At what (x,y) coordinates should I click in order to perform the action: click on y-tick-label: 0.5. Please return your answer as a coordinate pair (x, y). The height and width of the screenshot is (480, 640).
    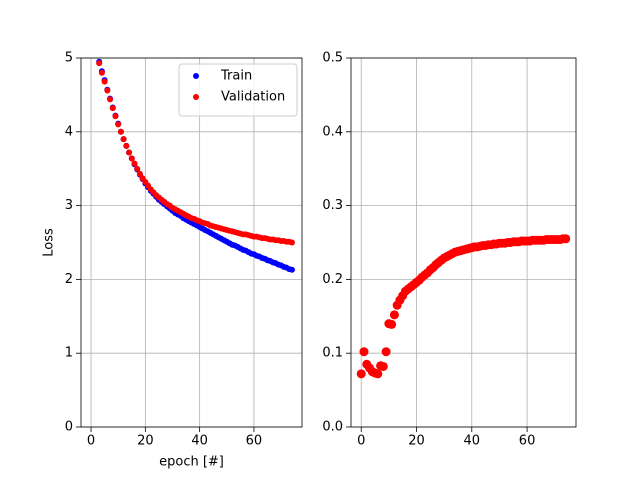
    Looking at the image, I should click on (332, 58).